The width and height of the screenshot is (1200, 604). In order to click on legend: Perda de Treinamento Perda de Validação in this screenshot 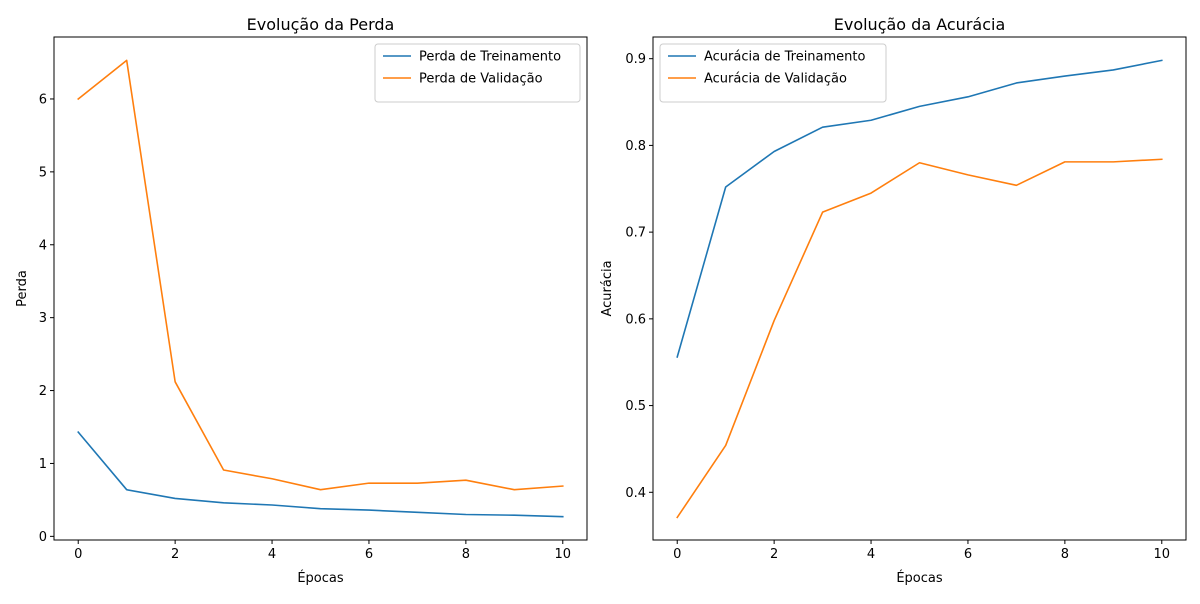, I will do `click(477, 73)`.